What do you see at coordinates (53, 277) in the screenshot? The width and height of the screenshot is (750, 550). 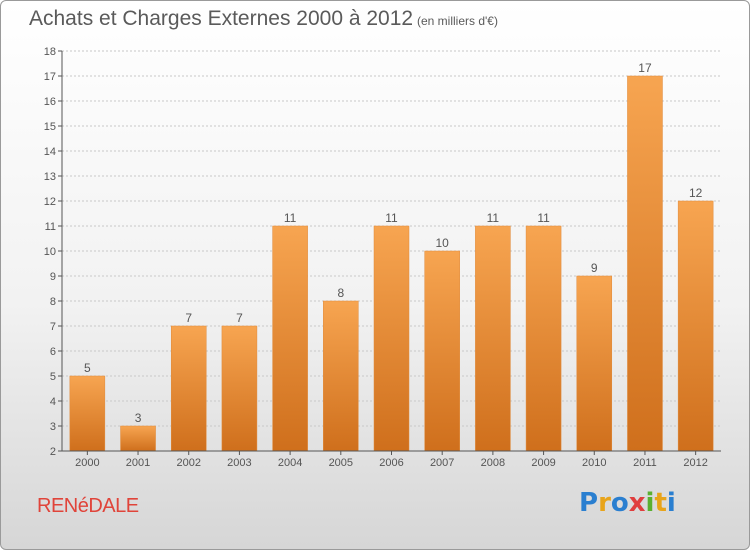 I see `y-tick-label: 9` at bounding box center [53, 277].